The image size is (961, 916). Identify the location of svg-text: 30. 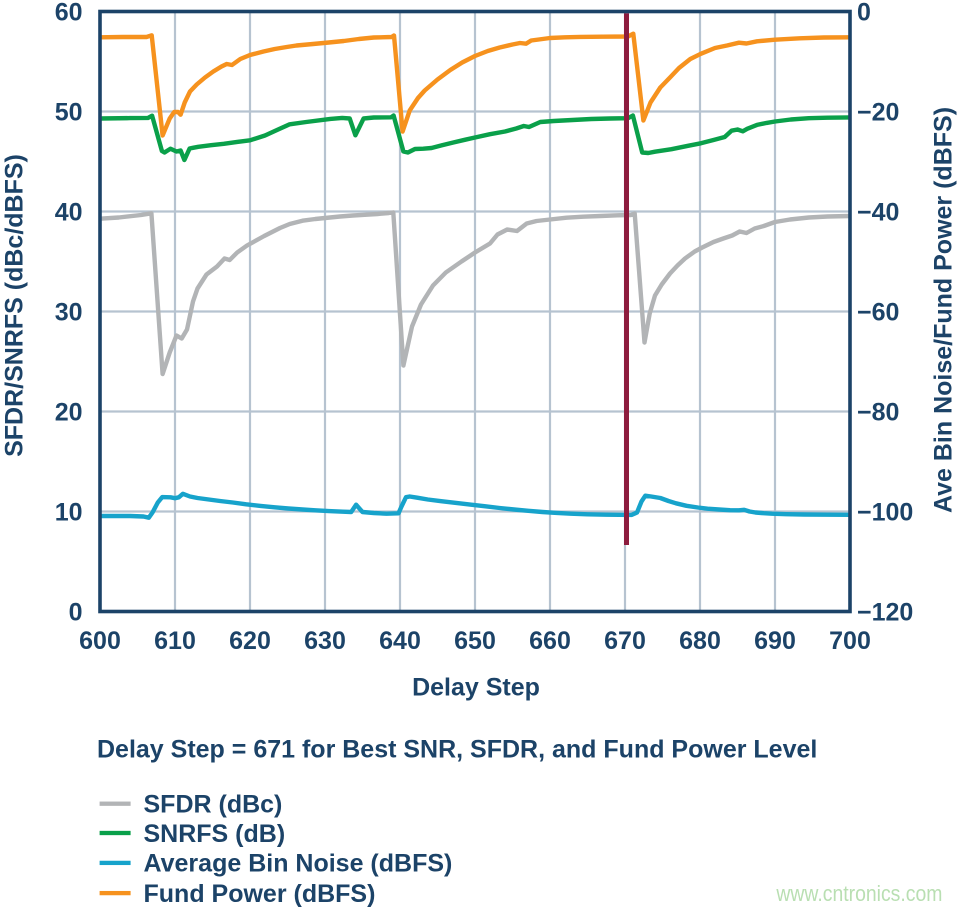
(69, 312).